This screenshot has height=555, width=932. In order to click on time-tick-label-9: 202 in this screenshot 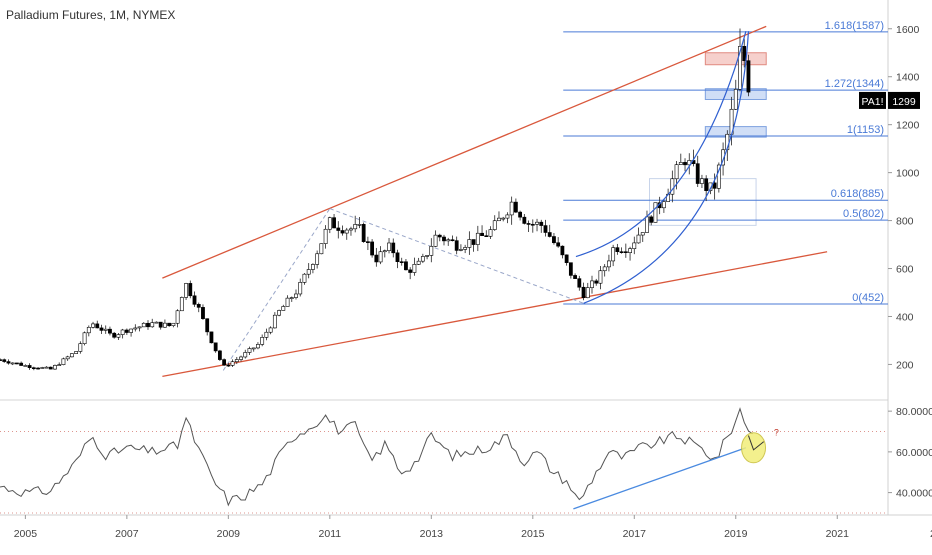, I will do `click(931, 534)`.